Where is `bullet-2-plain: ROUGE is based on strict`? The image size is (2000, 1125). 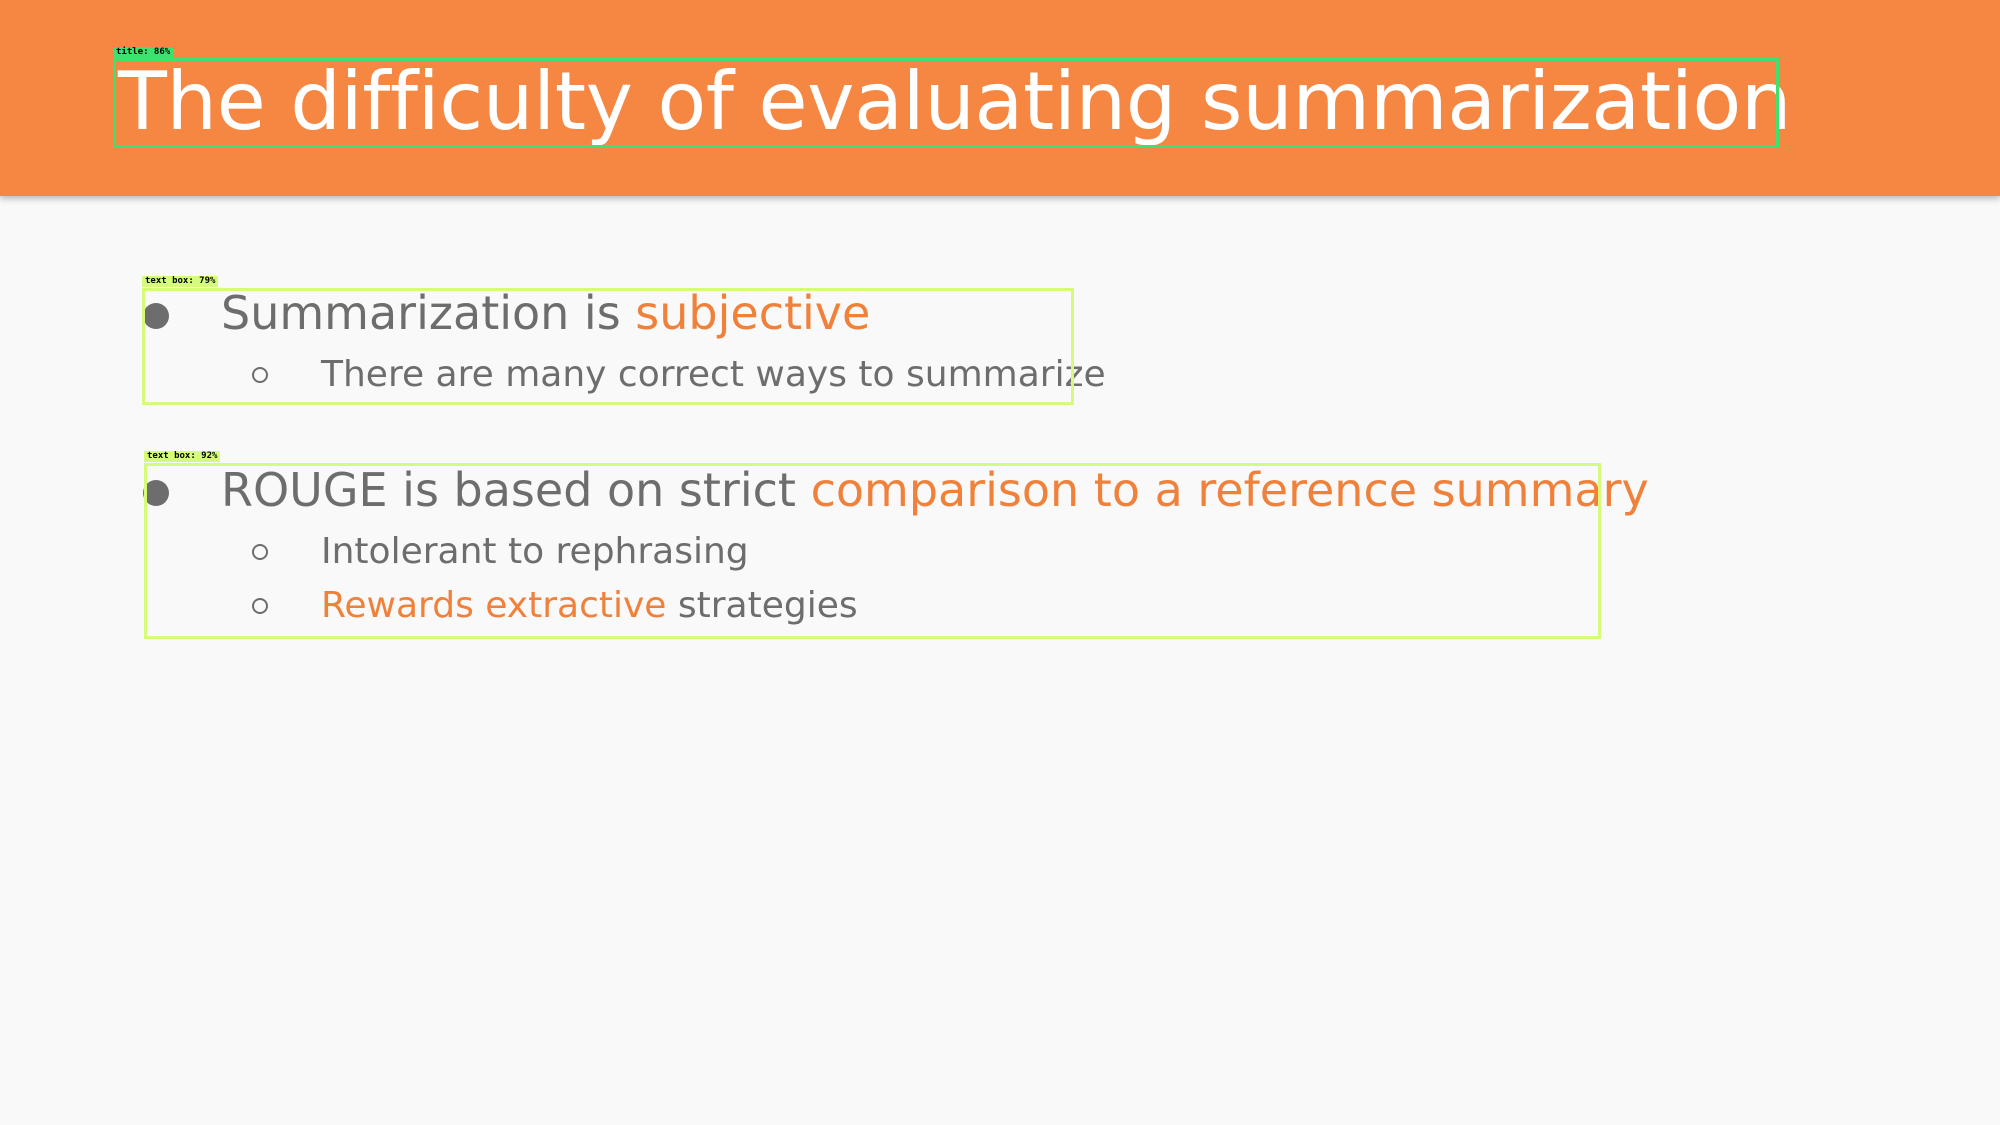
bullet-2-plain: ROUGE is based on strict is located at coordinates (516, 490).